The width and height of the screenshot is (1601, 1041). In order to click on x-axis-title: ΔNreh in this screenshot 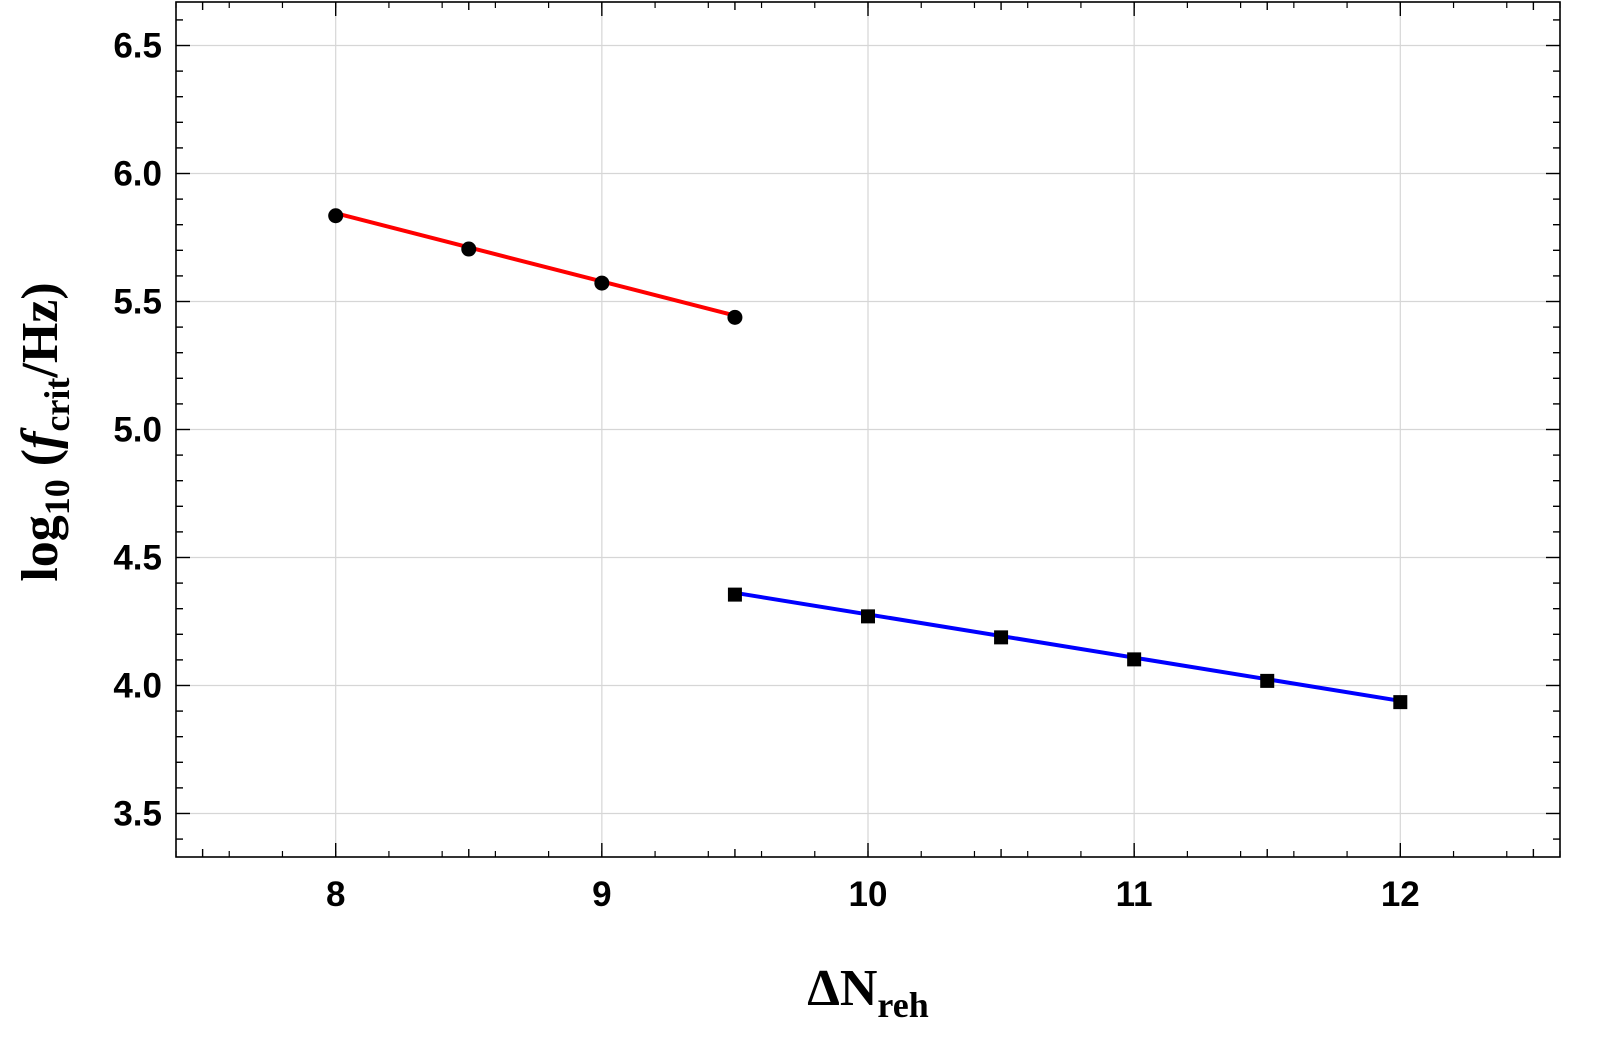, I will do `click(867, 992)`.